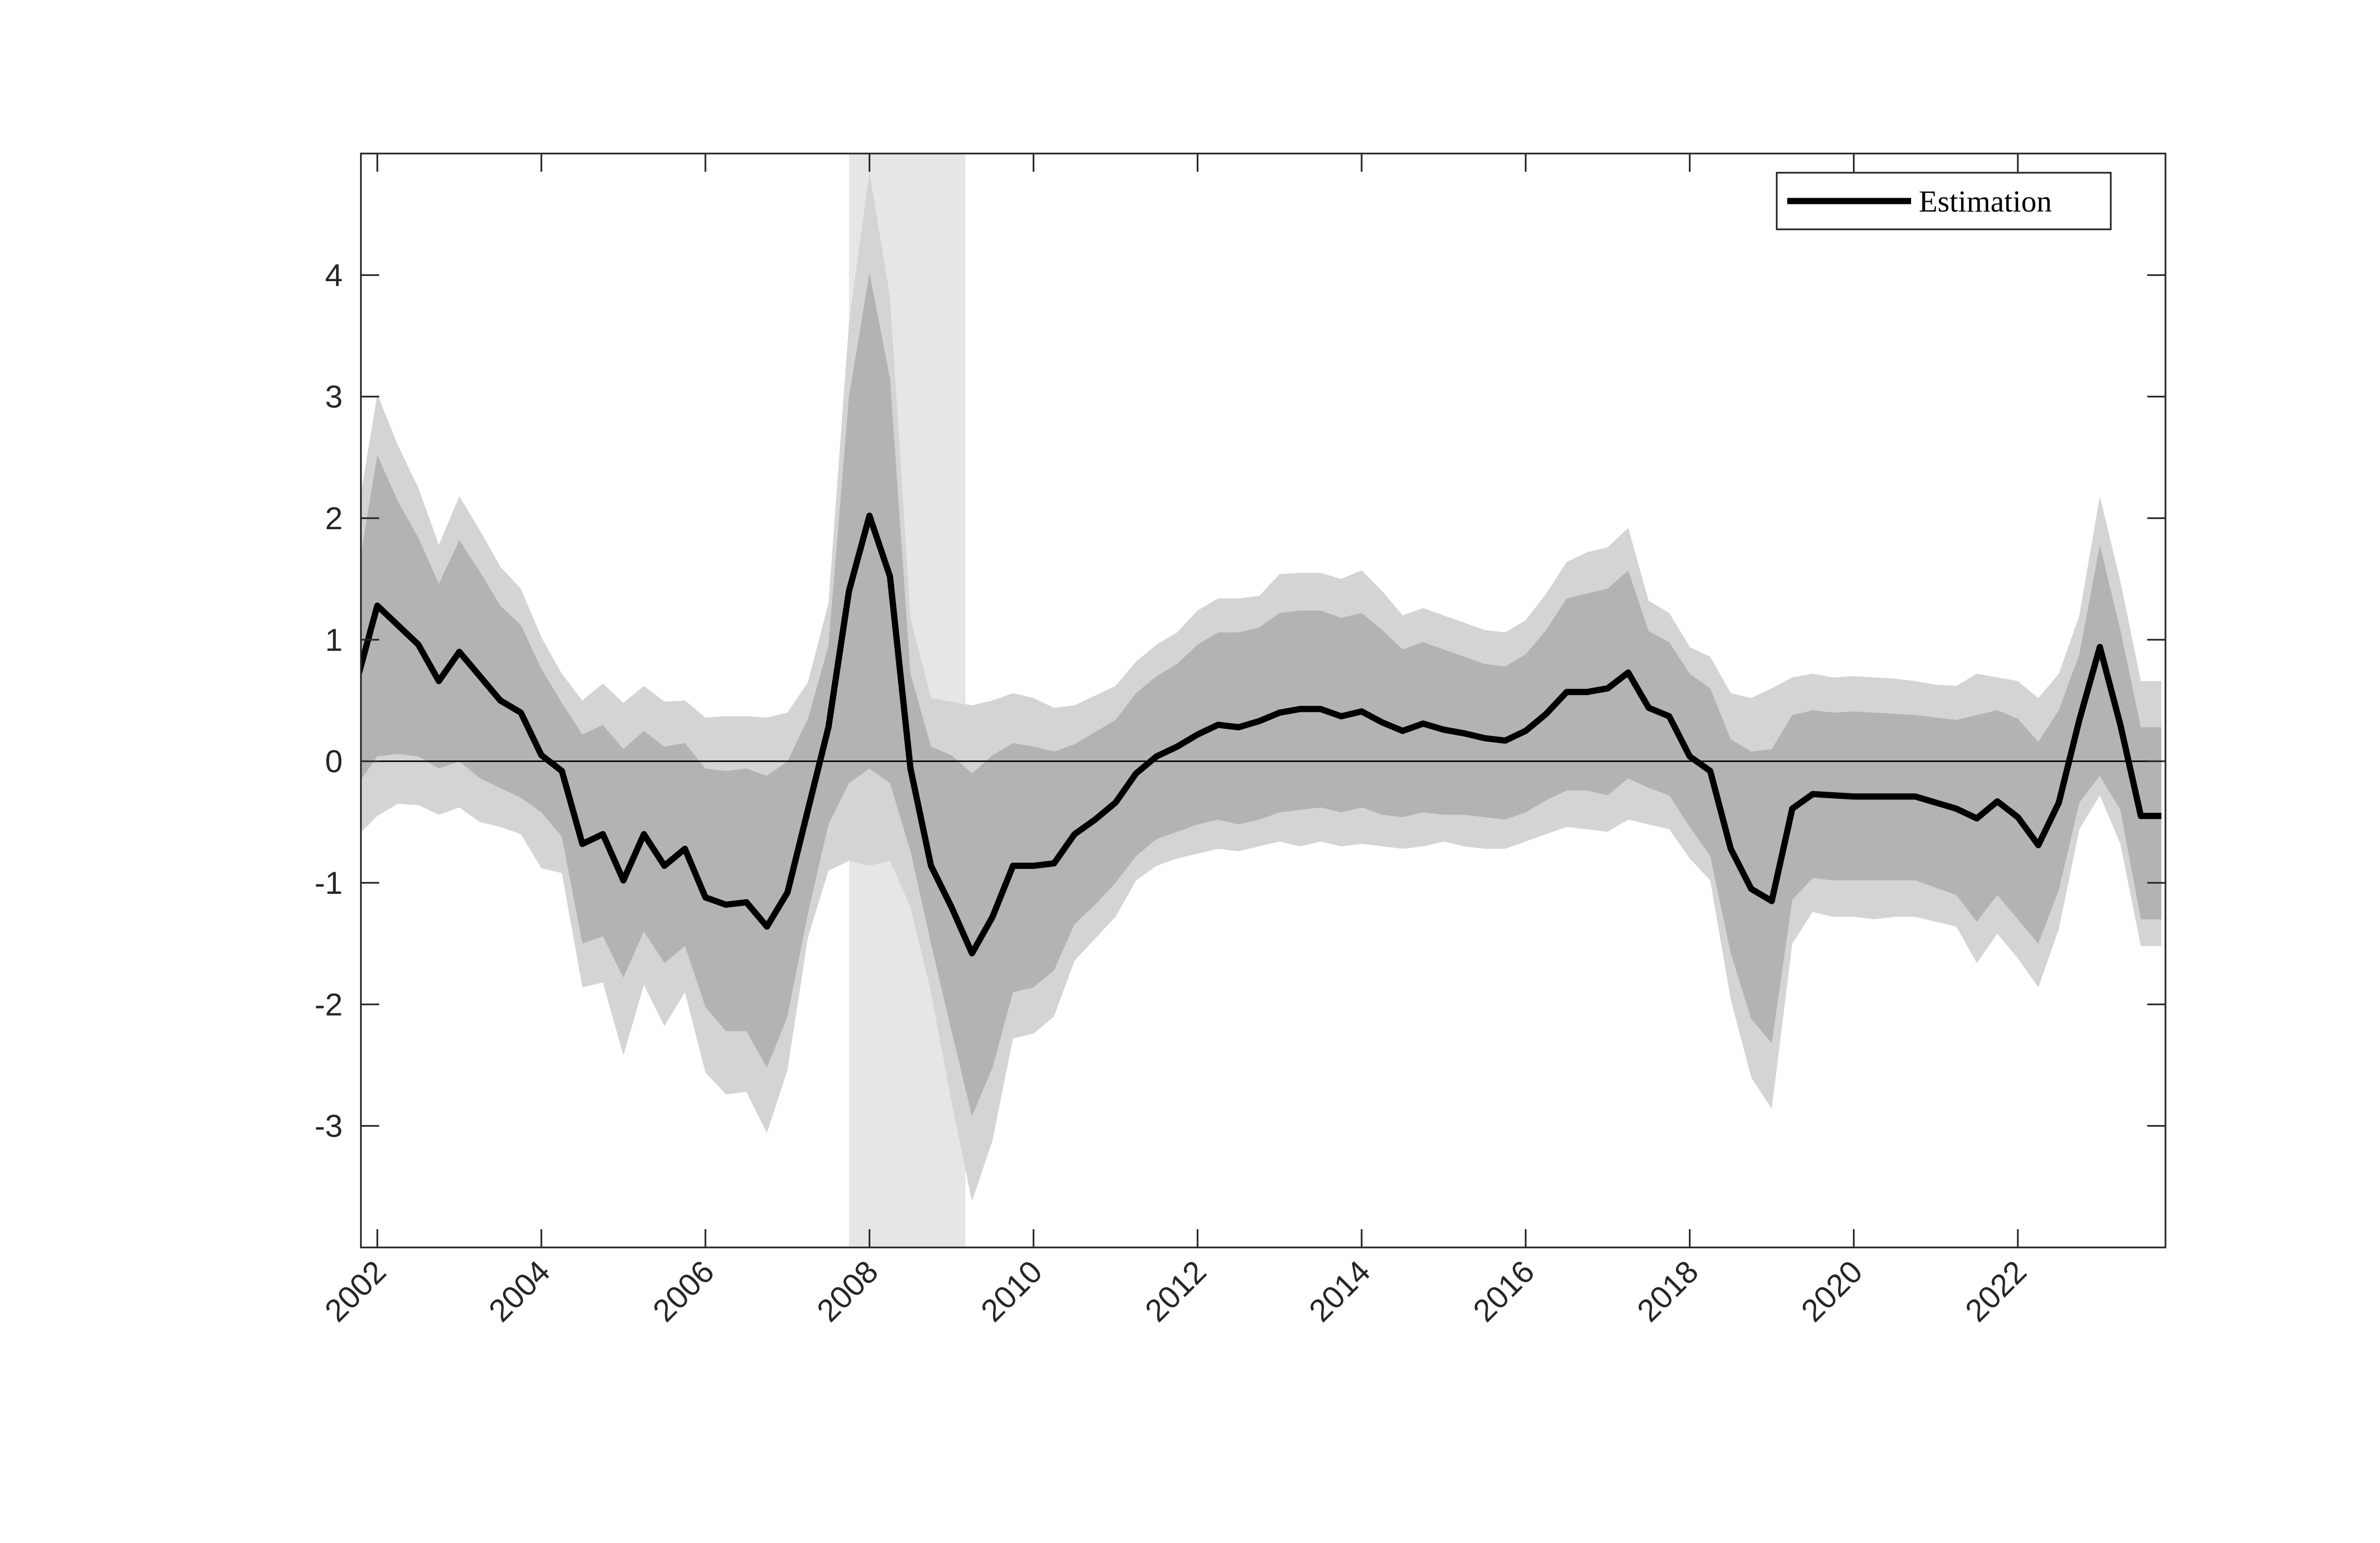 This screenshot has height=1543, width=2380. I want to click on y-tick-label: 0, so click(334, 761).